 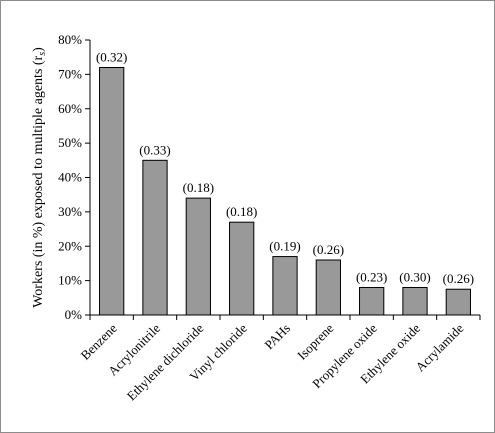 What do you see at coordinates (315, 341) in the screenshot?
I see `x-category-label: Isoprene` at bounding box center [315, 341].